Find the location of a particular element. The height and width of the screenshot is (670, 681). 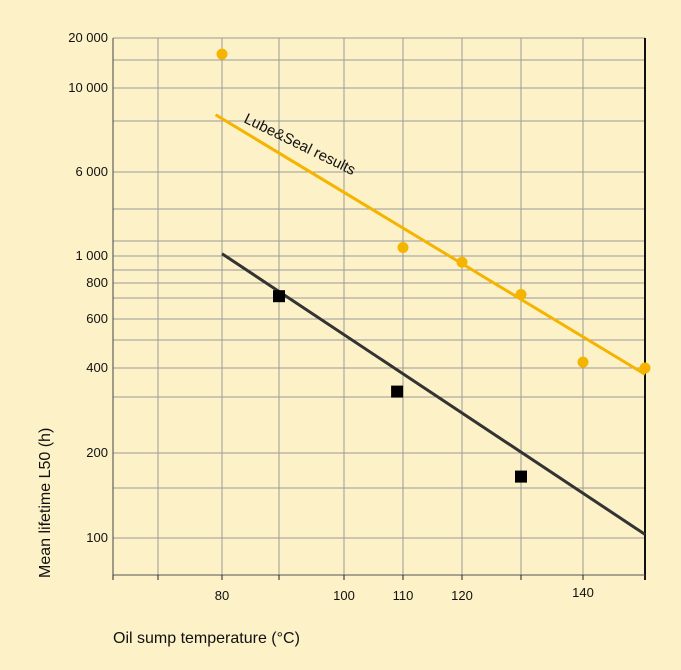

x-tick-label: 80 is located at coordinates (222, 595).